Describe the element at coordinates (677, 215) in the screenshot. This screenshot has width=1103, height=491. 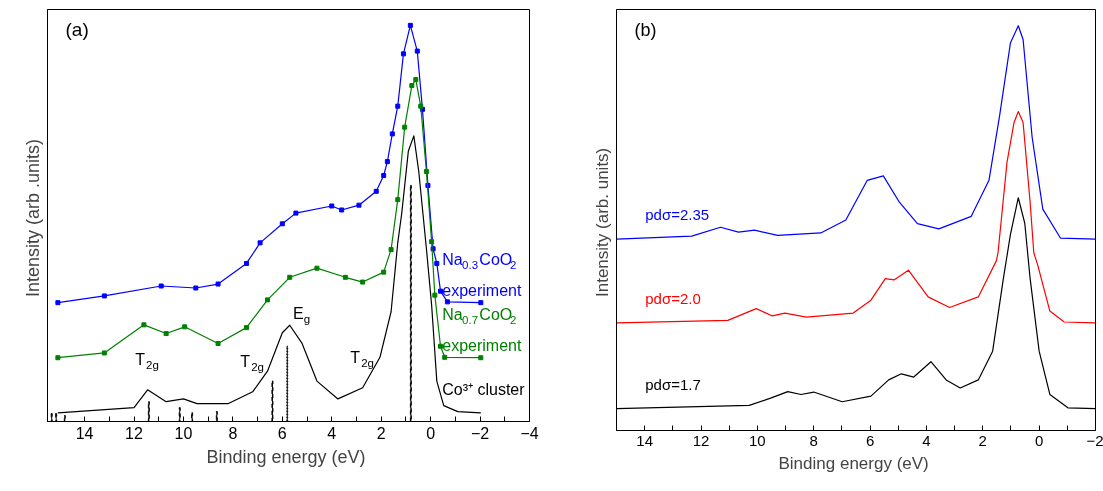
I see `series-label: pdσ=2.35` at that location.